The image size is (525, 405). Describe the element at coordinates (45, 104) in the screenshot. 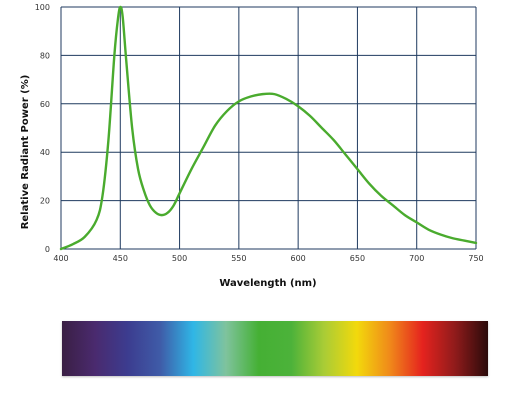

I see `y-tick-label: 60` at that location.